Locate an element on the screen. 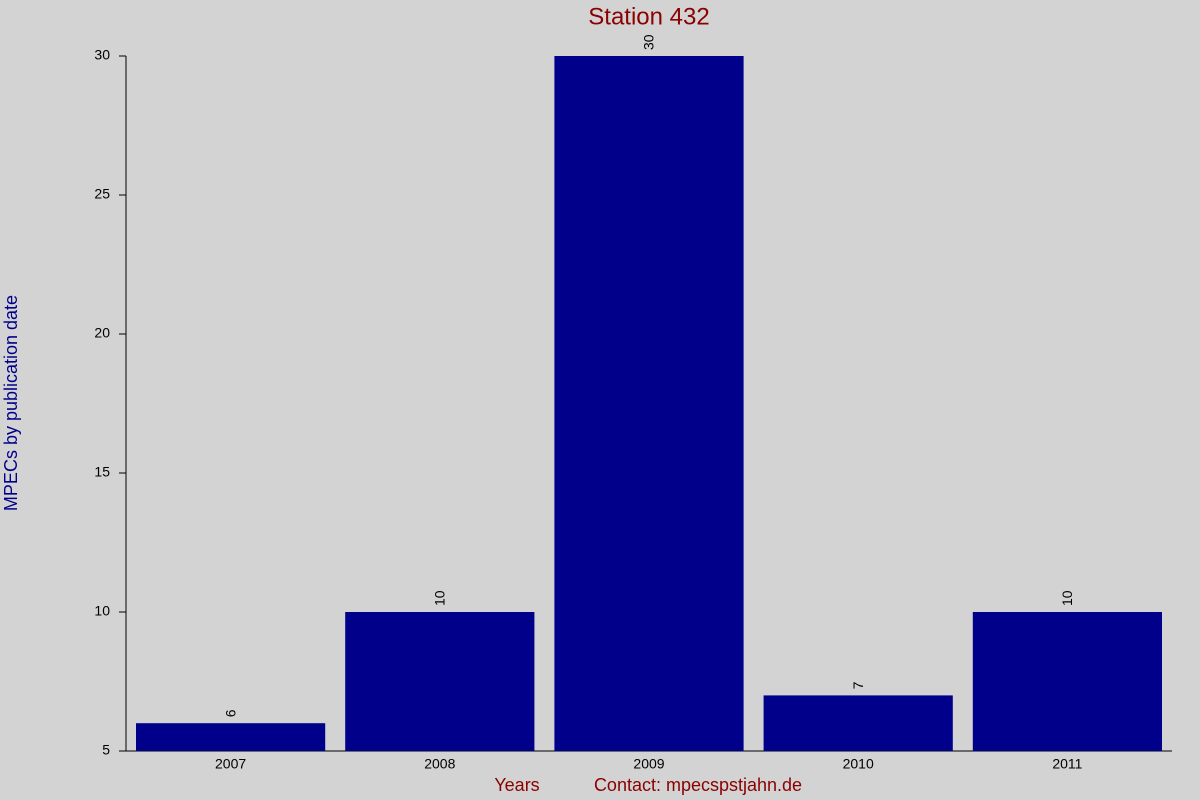 The image size is (1200, 800). x-tick-label: 2010 is located at coordinates (858, 764).